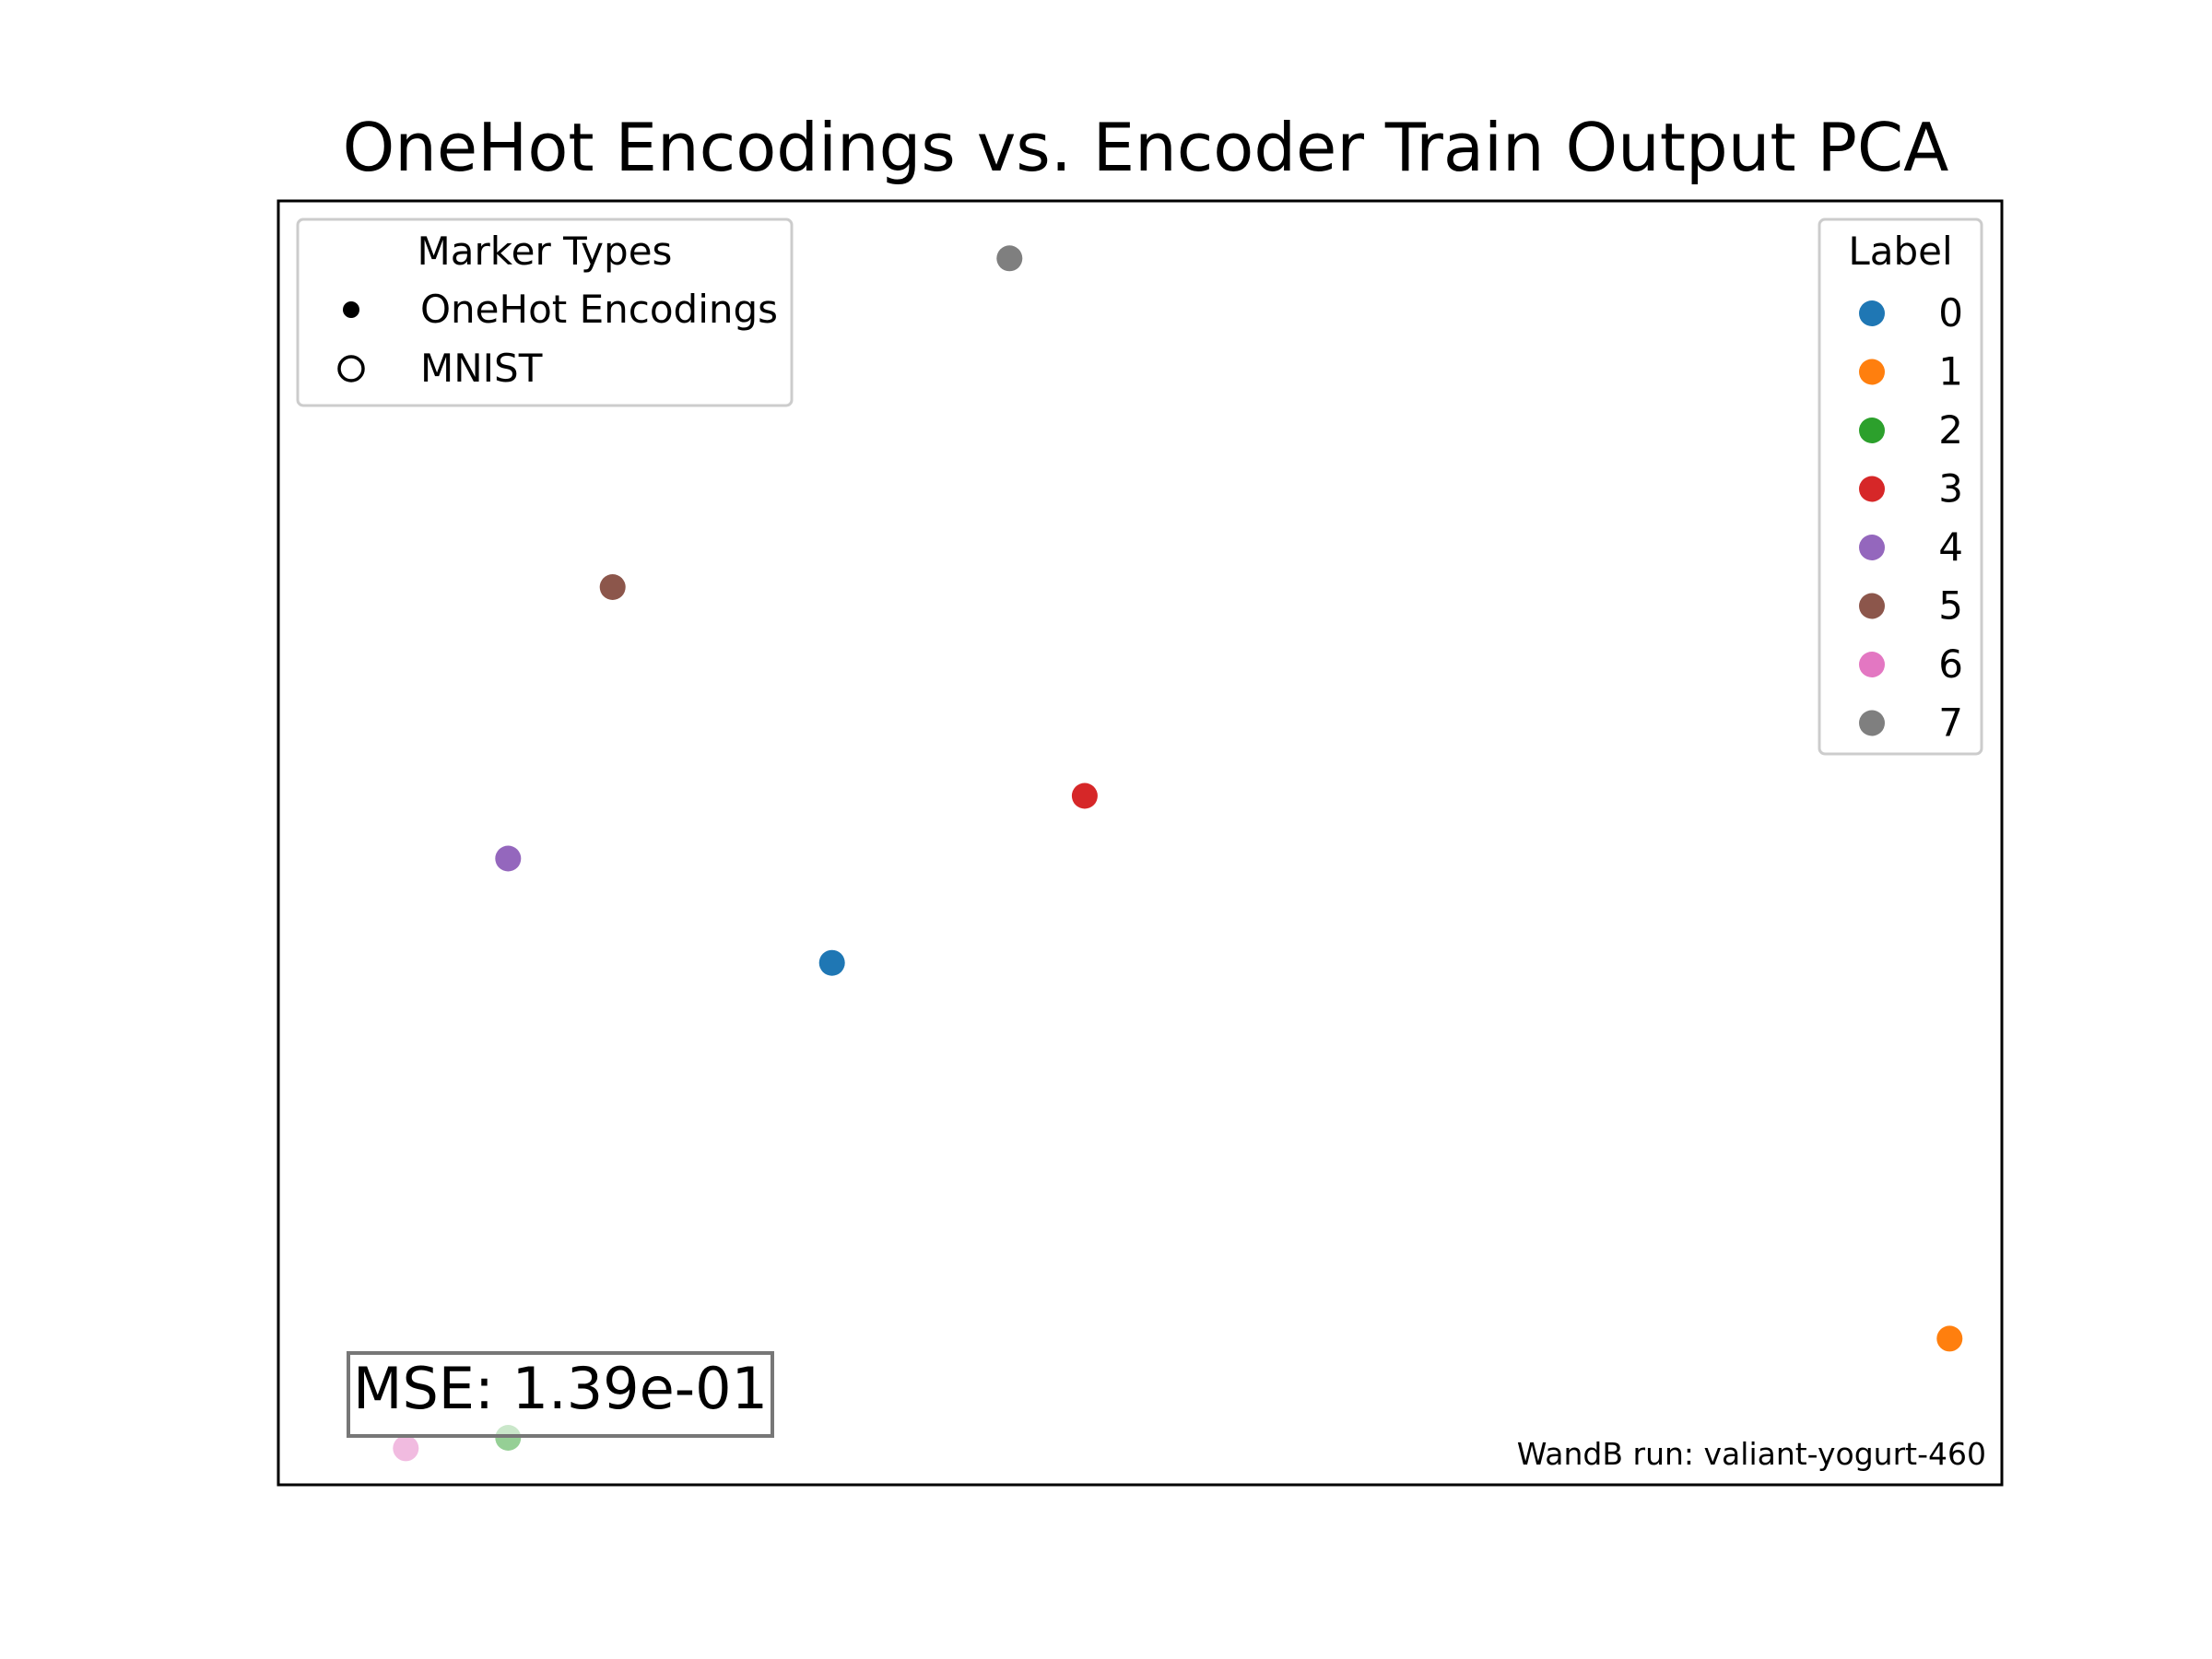  What do you see at coordinates (1950, 371) in the screenshot?
I see `legend-label-1: 1` at bounding box center [1950, 371].